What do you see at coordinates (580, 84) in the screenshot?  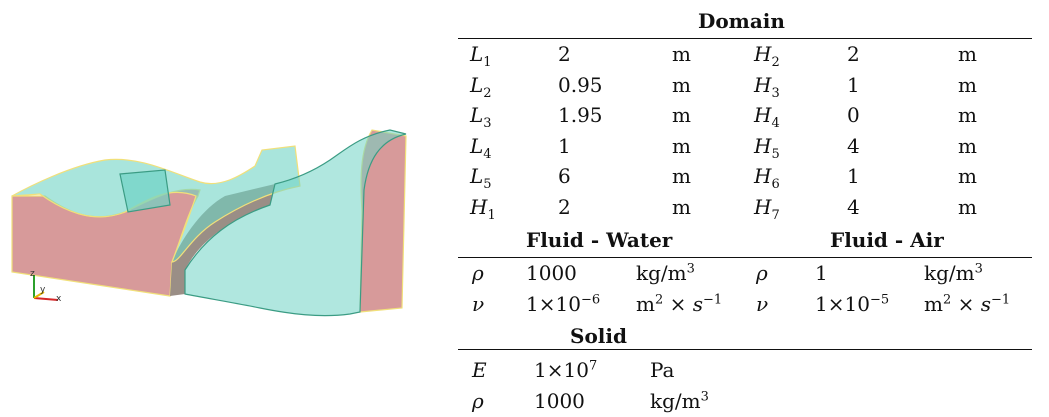 I see `value-value: 0.95` at bounding box center [580, 84].